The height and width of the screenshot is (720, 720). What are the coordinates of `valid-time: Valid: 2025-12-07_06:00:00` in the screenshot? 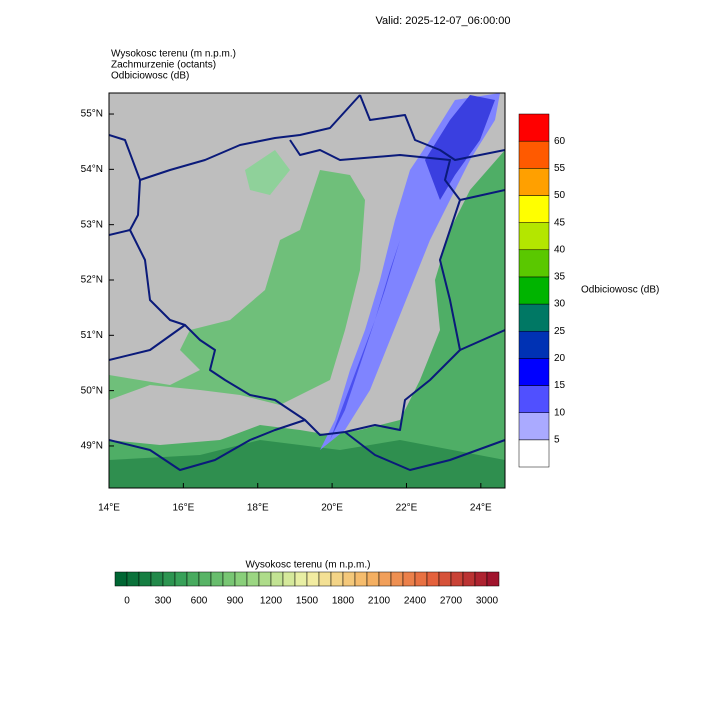 It's located at (443, 21).